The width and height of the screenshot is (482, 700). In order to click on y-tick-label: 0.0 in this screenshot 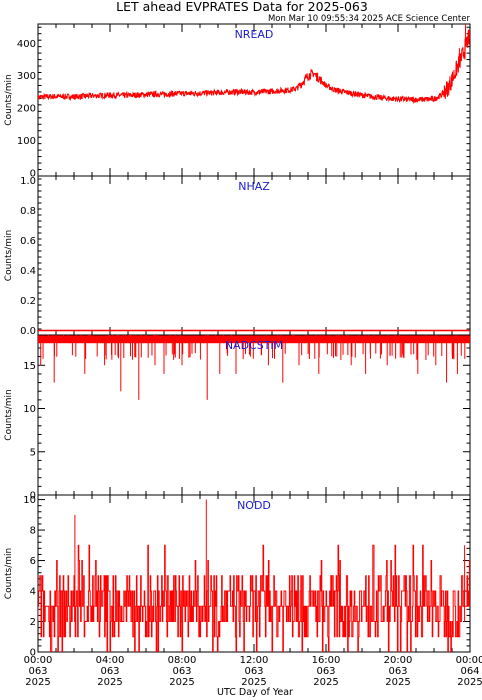, I will do `click(28, 331)`.